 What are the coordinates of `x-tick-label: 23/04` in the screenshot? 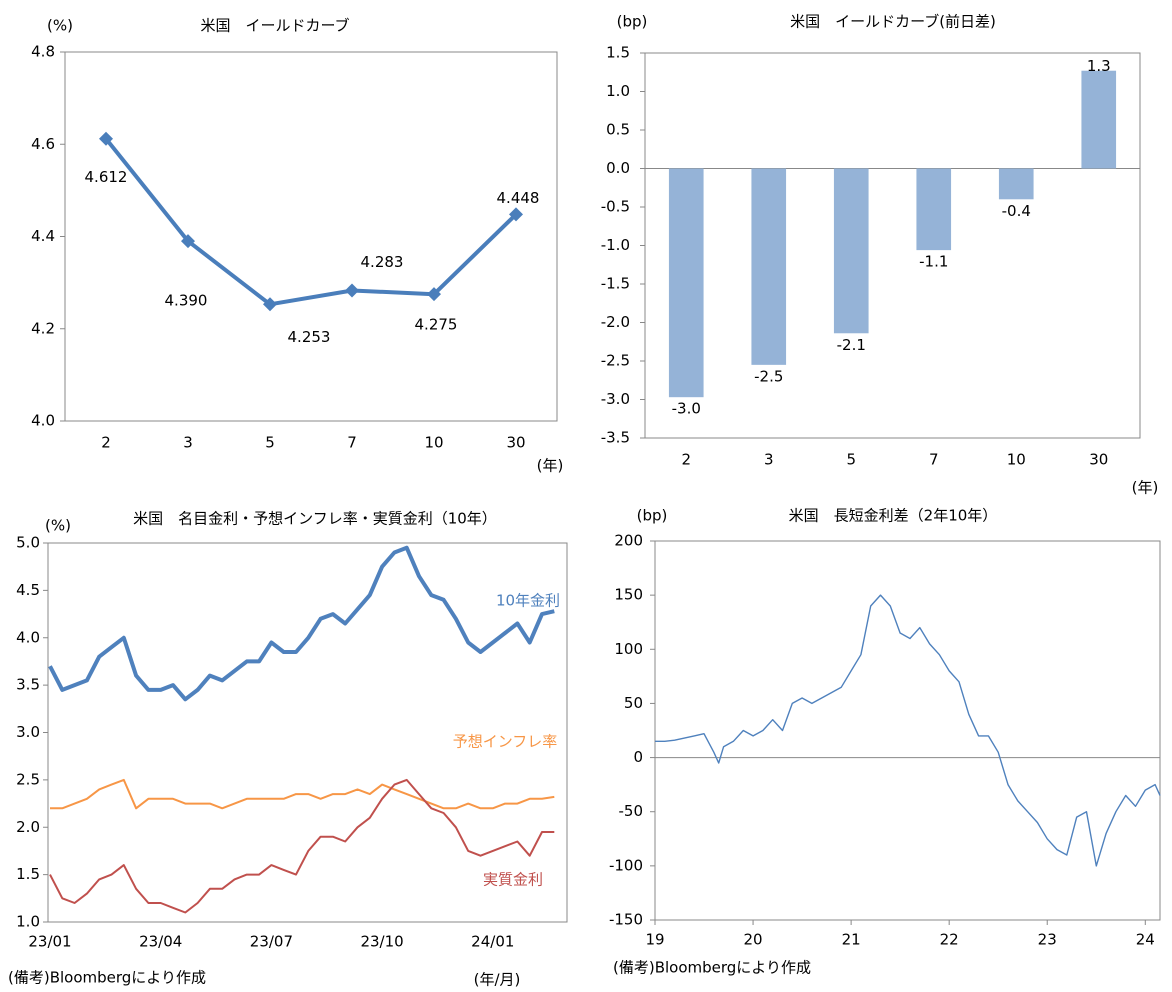 It's located at (160, 942).